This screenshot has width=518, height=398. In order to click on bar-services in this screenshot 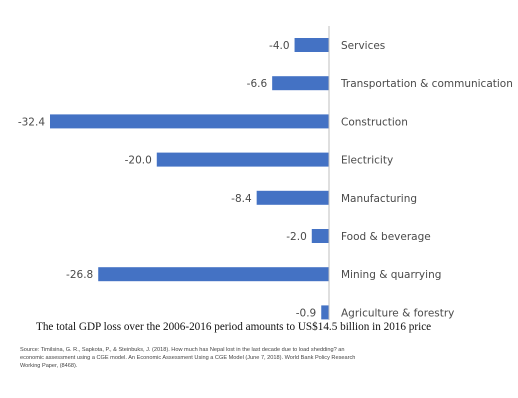, I will do `click(311, 45)`.